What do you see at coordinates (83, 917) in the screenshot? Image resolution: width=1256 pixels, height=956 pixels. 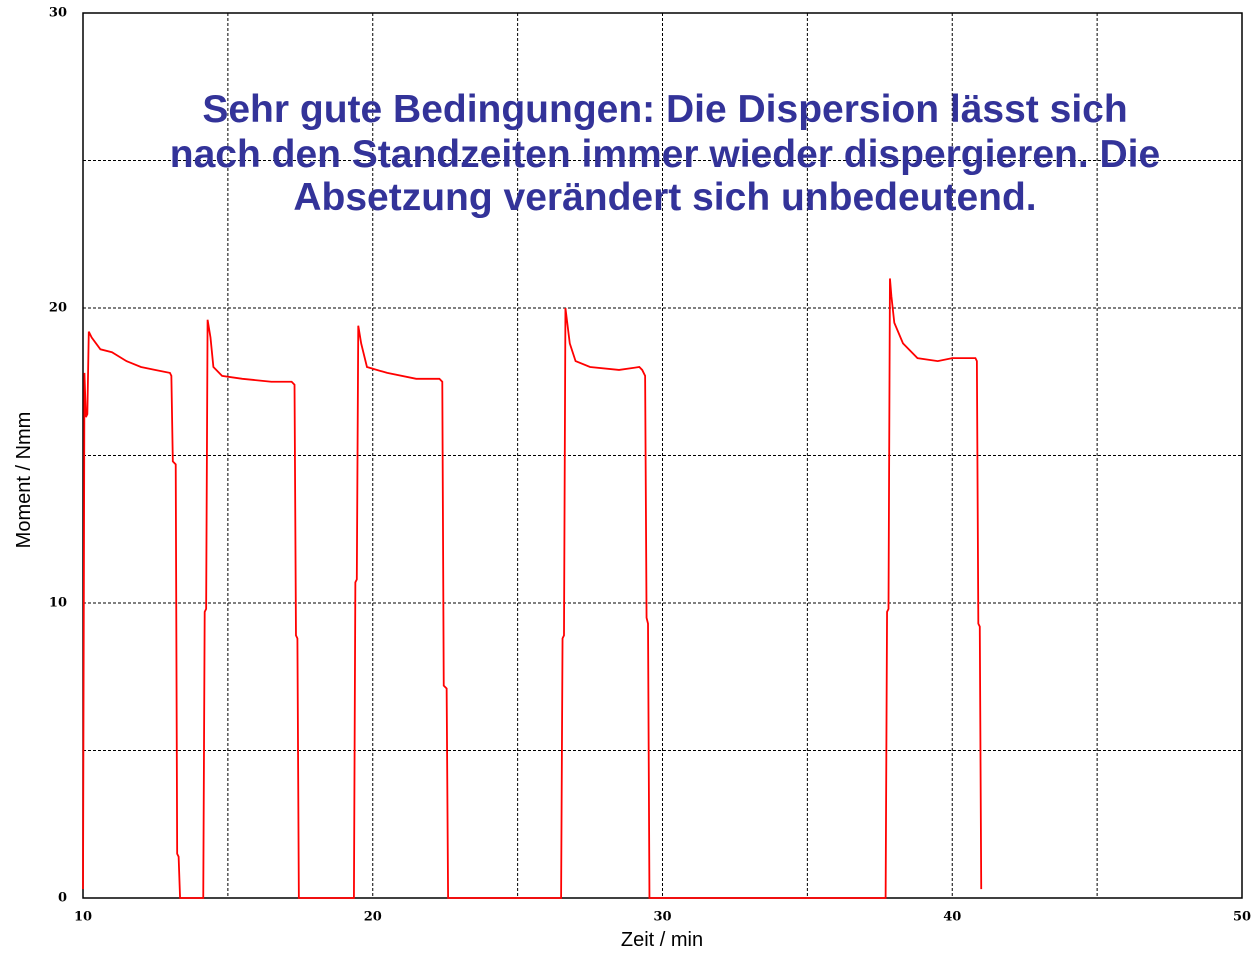 I see `x-tick-label: 10` at bounding box center [83, 917].